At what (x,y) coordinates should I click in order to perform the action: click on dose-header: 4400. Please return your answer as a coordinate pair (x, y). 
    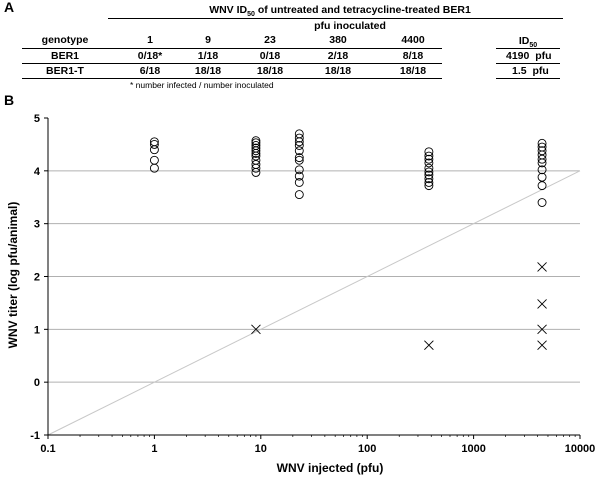
    Looking at the image, I should click on (413, 40).